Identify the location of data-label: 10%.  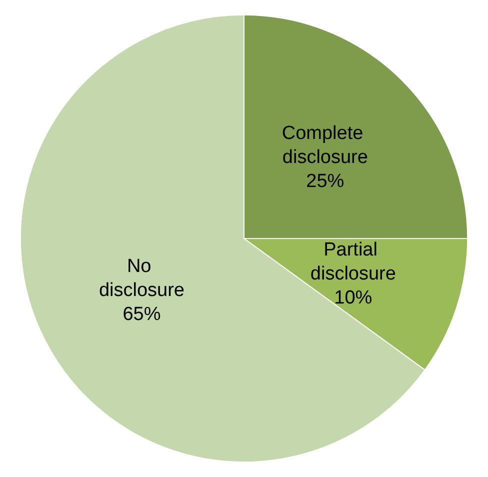
(353, 297).